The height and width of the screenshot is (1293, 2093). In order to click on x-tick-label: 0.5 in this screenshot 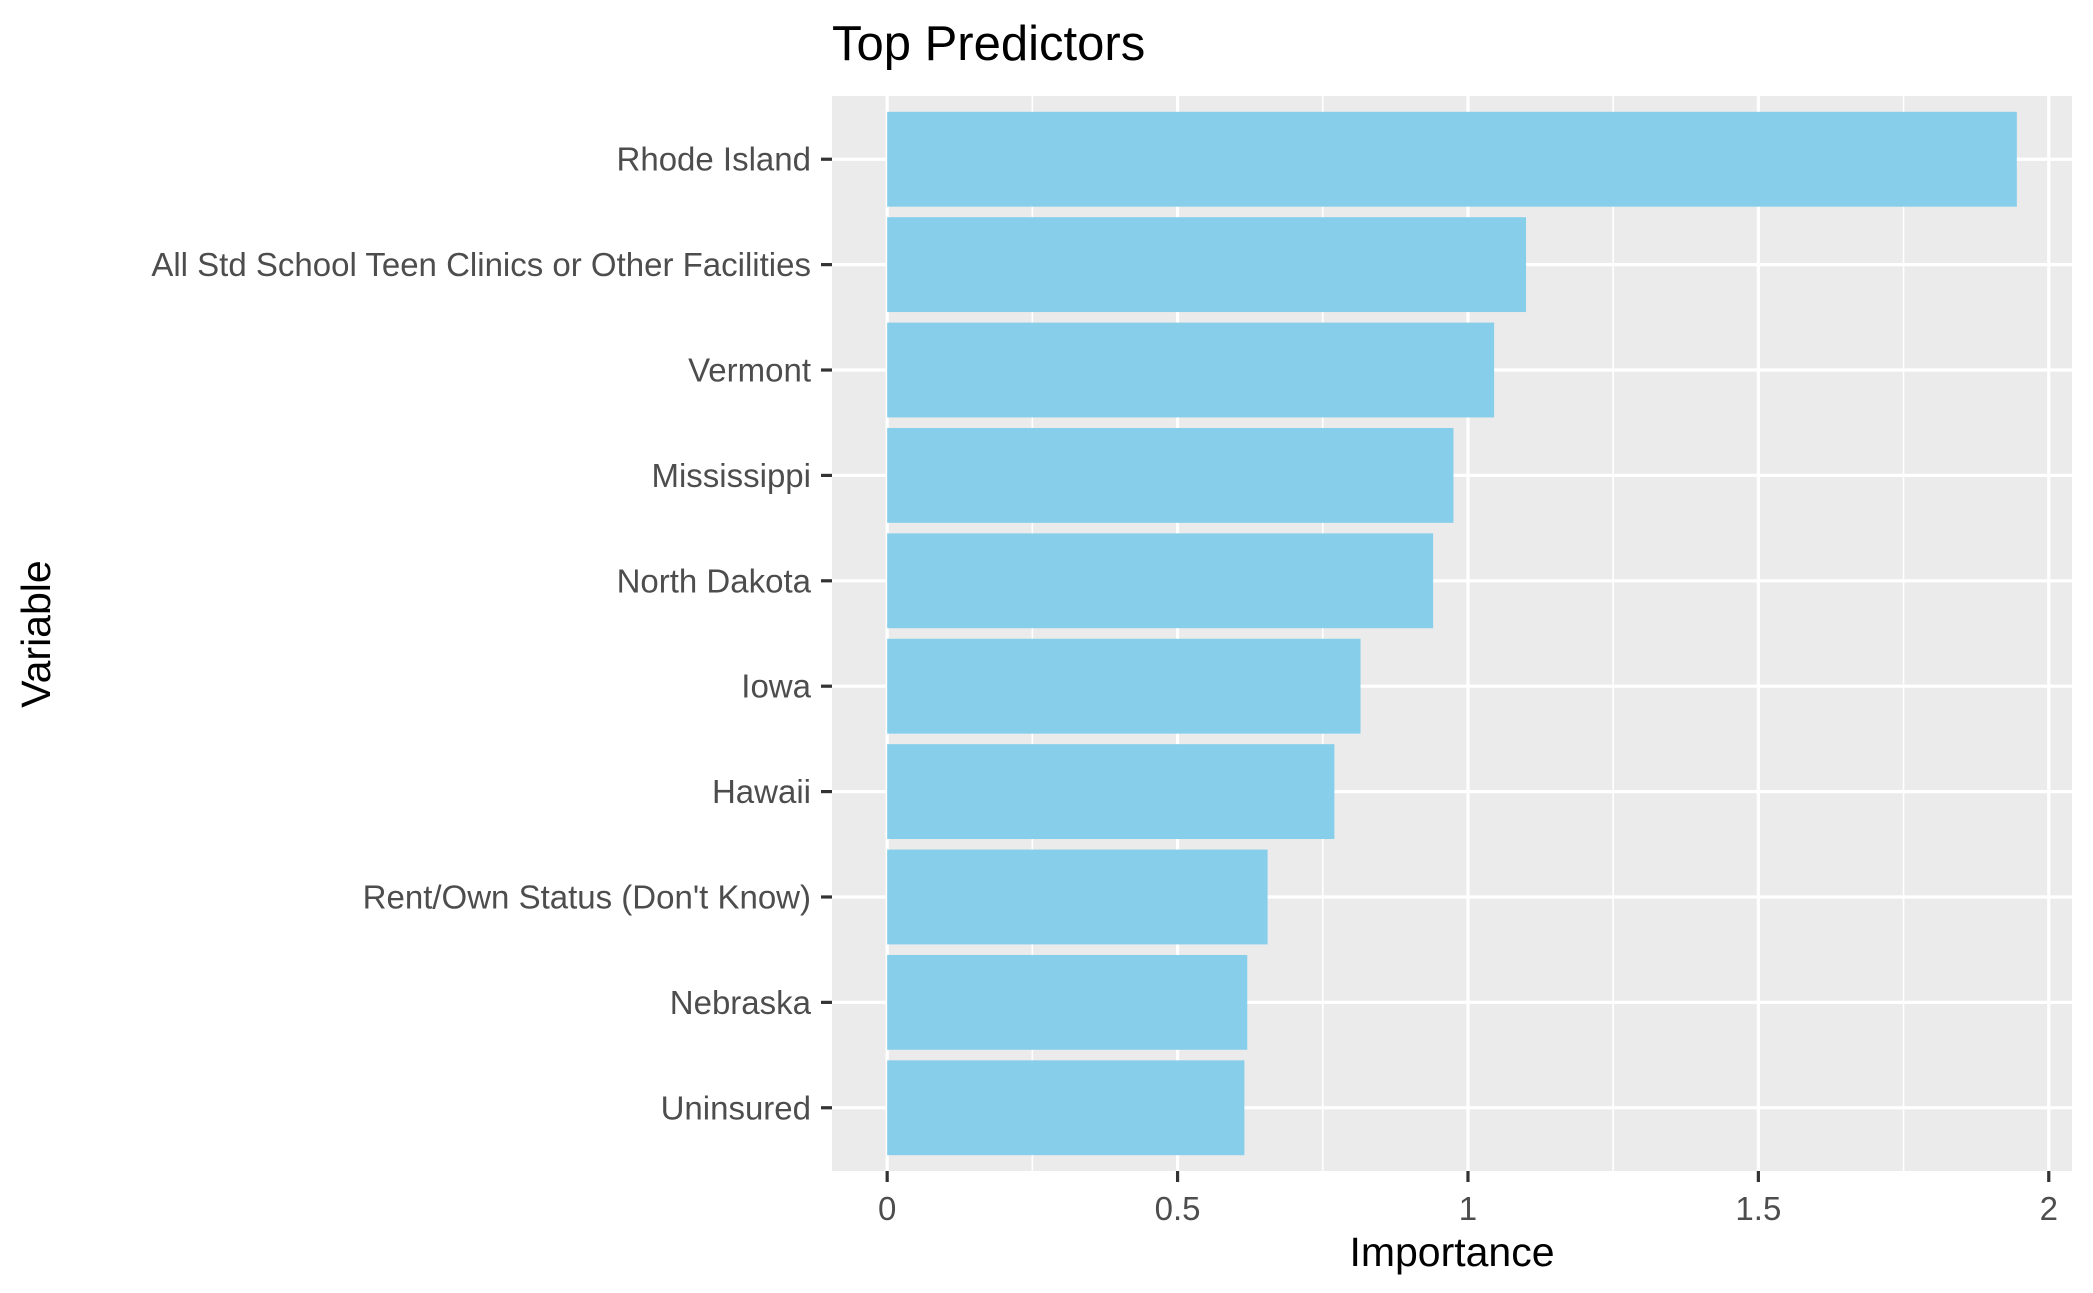, I will do `click(1178, 1208)`.